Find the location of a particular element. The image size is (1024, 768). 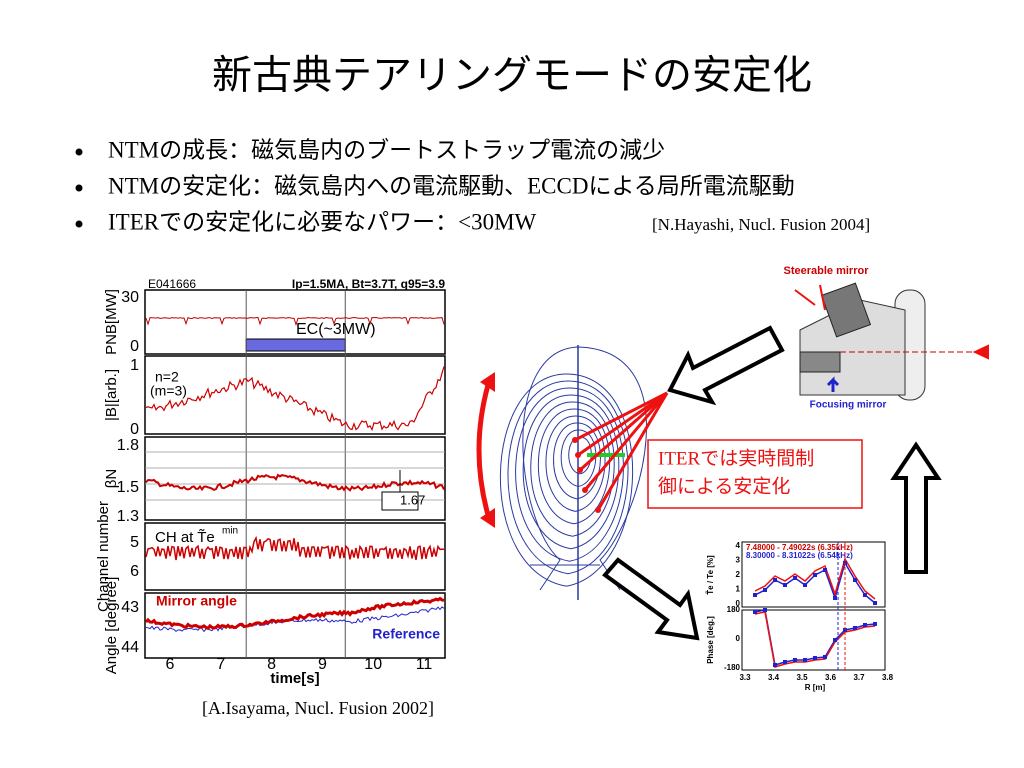

callout-box is located at coordinates (755, 474).